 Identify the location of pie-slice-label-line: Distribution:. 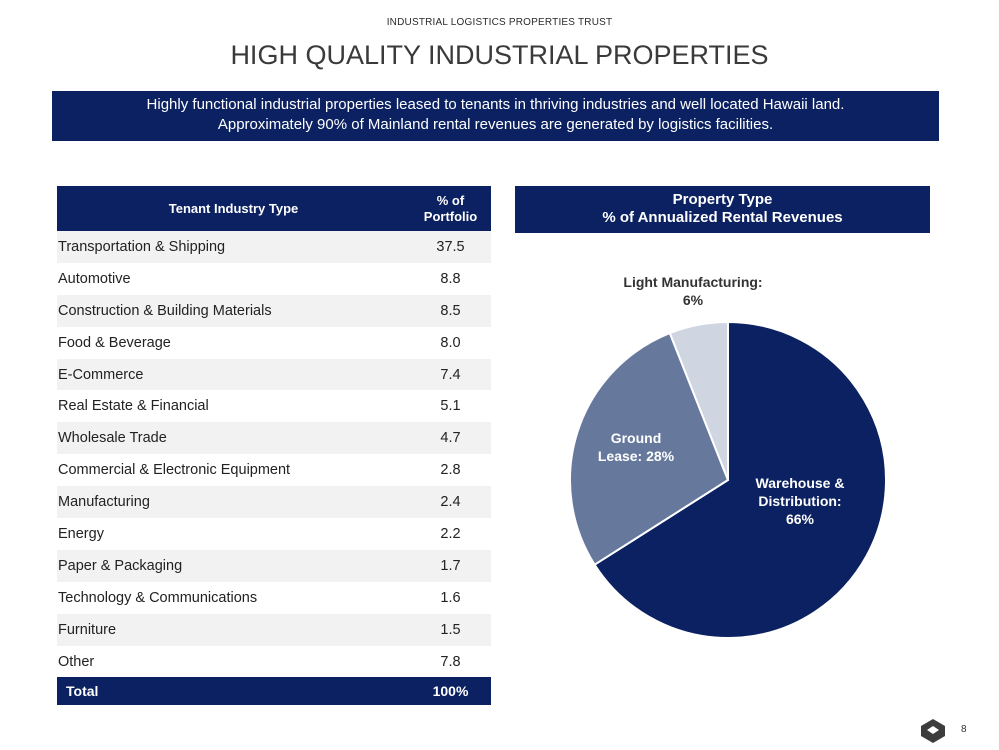
(799, 501).